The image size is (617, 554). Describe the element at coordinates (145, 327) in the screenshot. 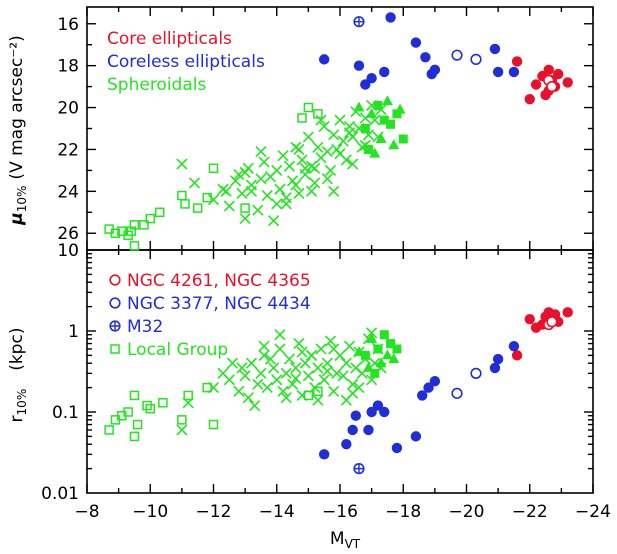

I see `bottom-legend-entry: M32` at that location.